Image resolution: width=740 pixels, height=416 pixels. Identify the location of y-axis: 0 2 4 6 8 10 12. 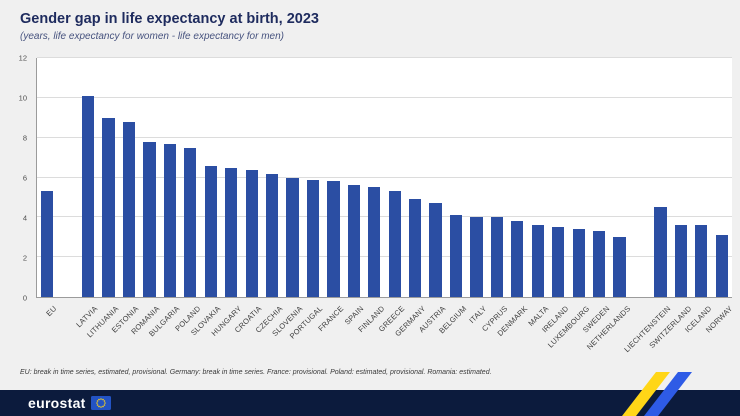
(16, 178).